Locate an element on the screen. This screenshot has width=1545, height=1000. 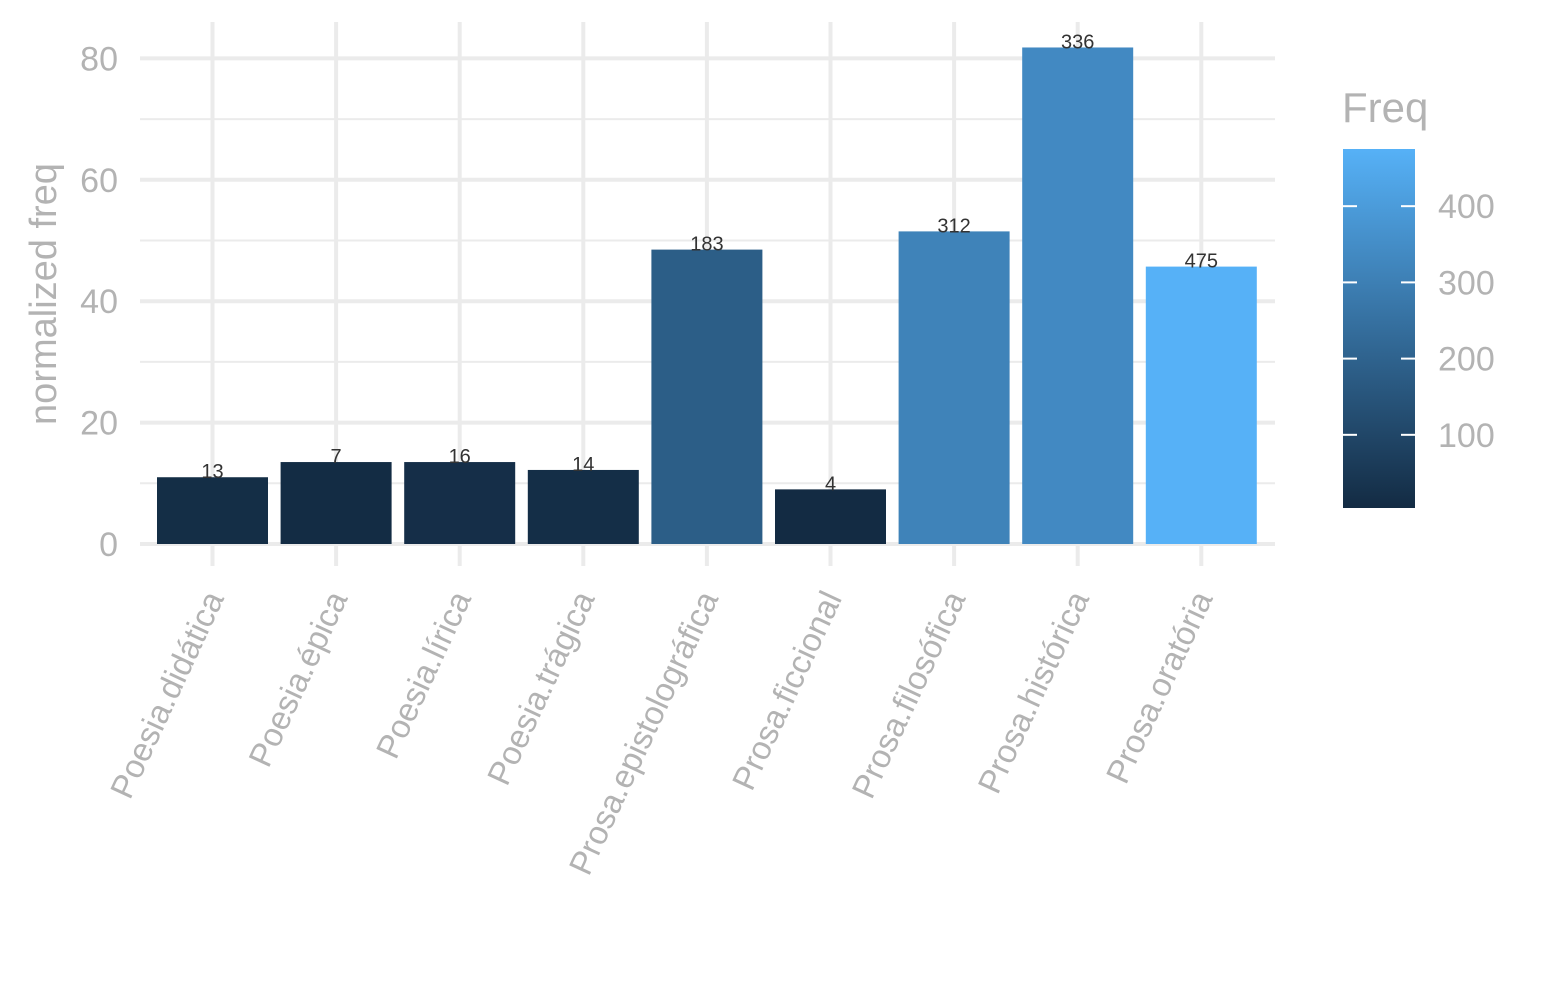
bar-value-label: 183 is located at coordinates (706, 245).